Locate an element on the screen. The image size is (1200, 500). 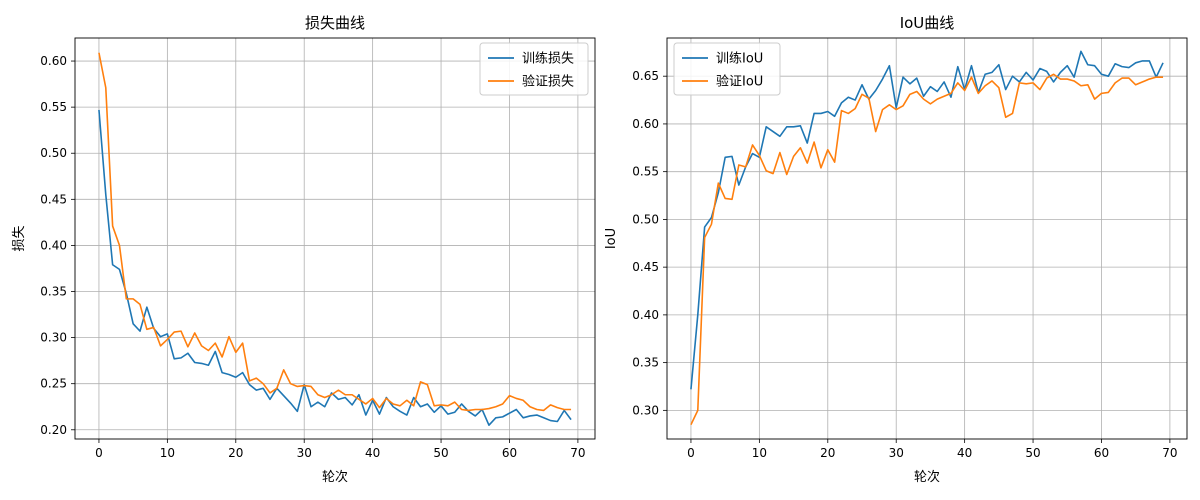
chart2-ytick-label-5: 0.55 is located at coordinates (645, 172).